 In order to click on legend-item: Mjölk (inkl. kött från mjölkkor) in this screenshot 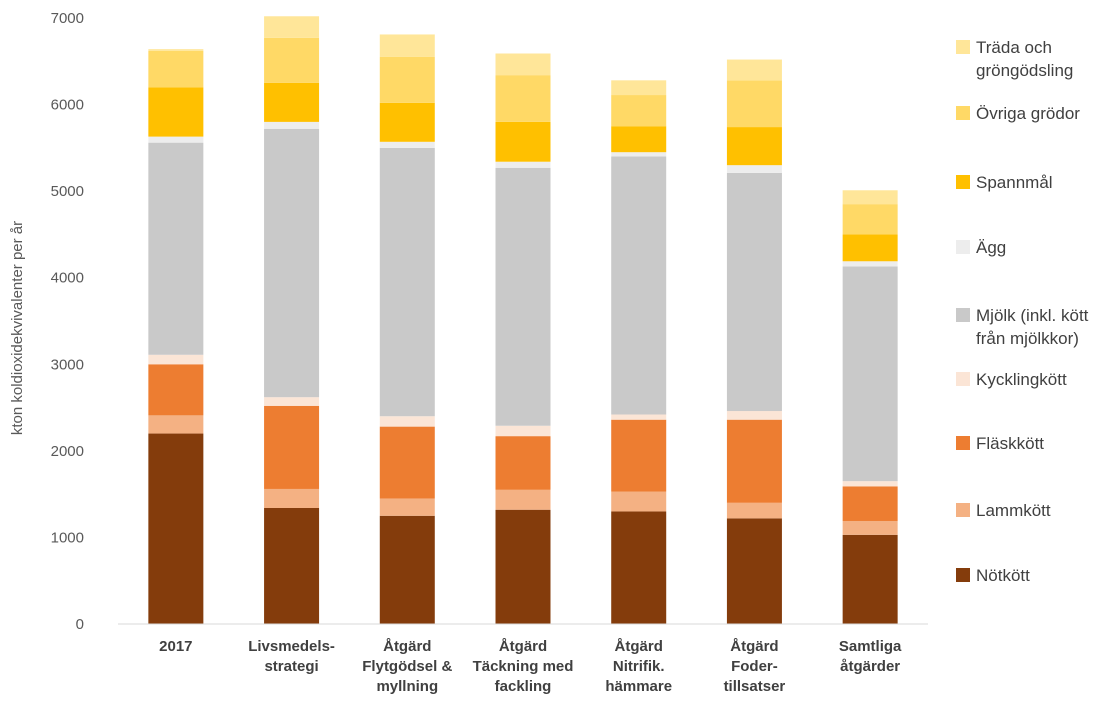, I will do `click(1022, 327)`.